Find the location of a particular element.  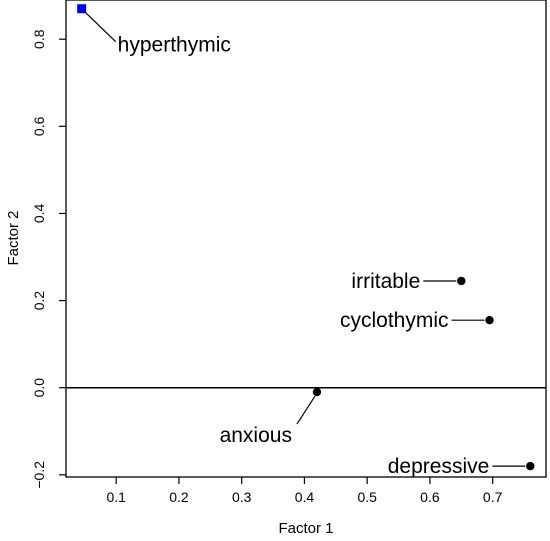

data-point-irritable is located at coordinates (461, 281).